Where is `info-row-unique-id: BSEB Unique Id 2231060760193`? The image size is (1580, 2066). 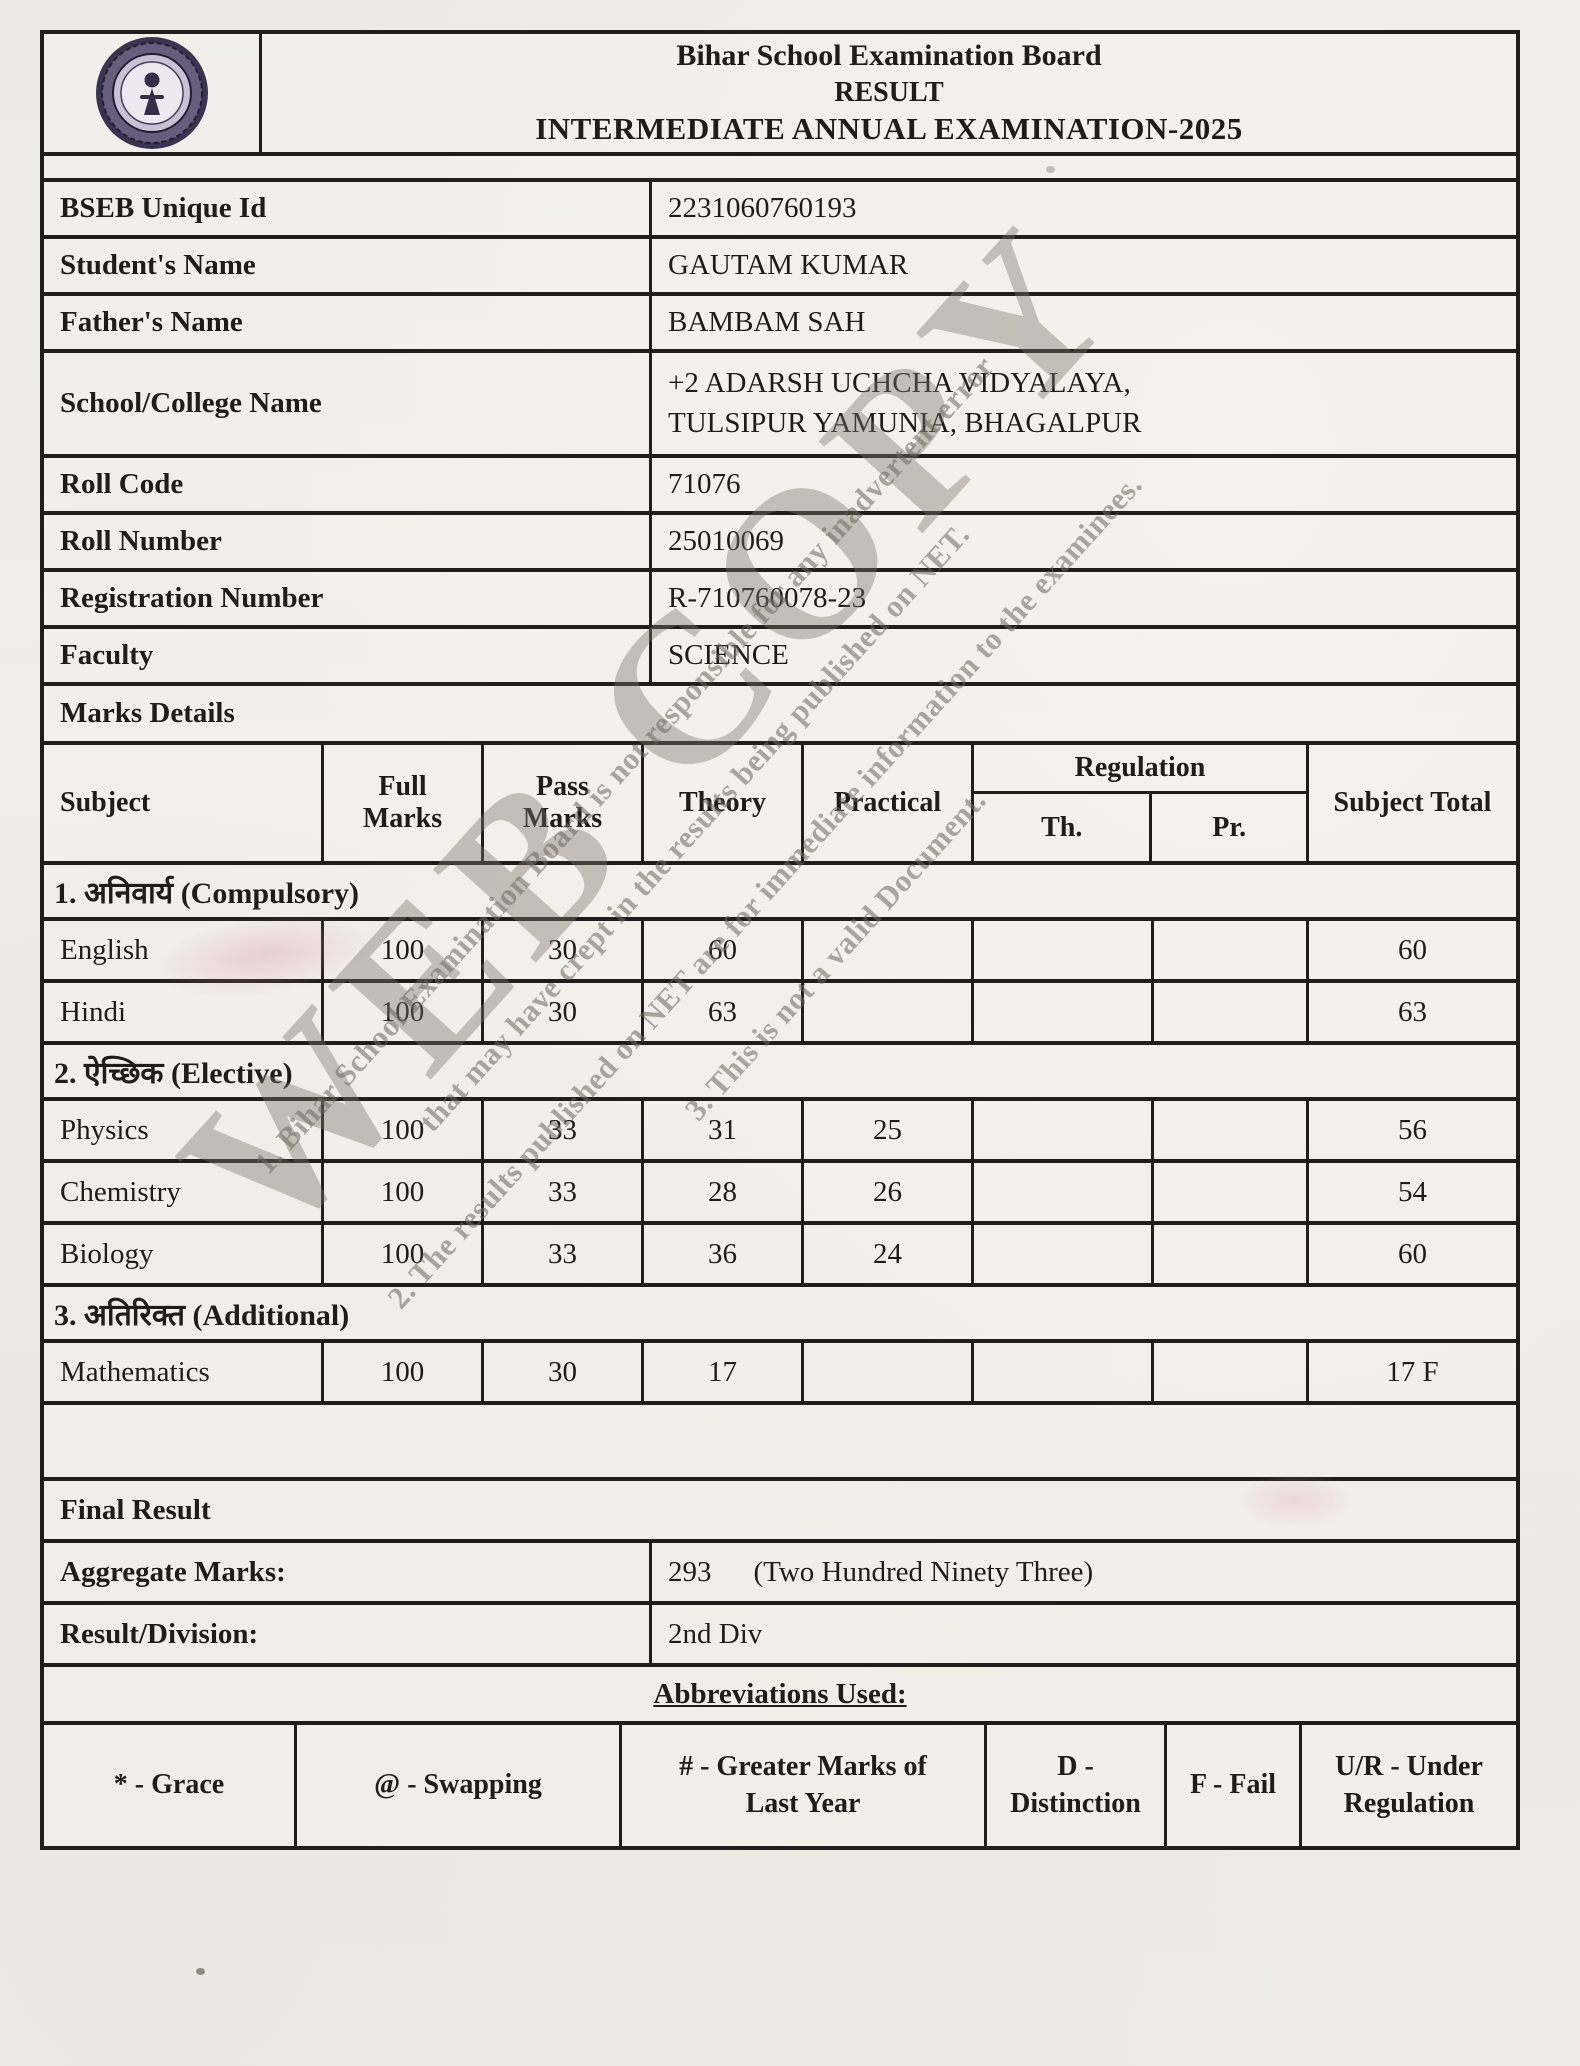 info-row-unique-id: BSEB Unique Id 2231060760193 is located at coordinates (780, 210).